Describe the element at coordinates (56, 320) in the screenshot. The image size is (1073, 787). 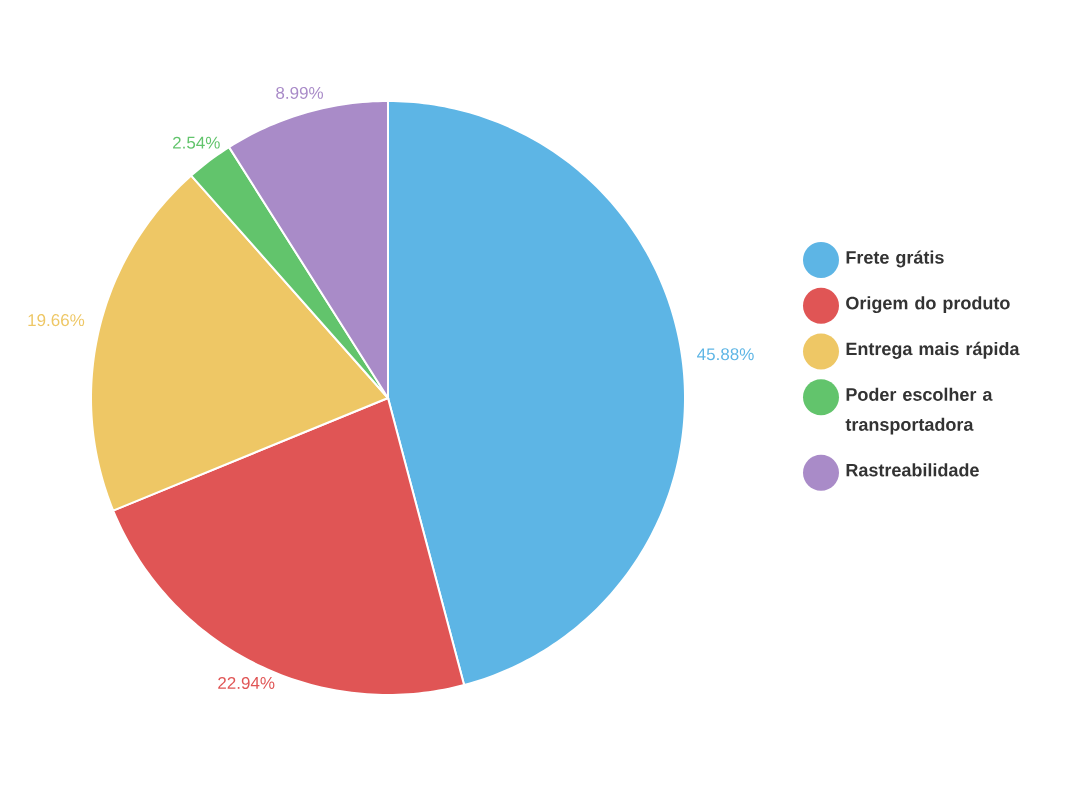
I see `data-label: 19.66%` at that location.